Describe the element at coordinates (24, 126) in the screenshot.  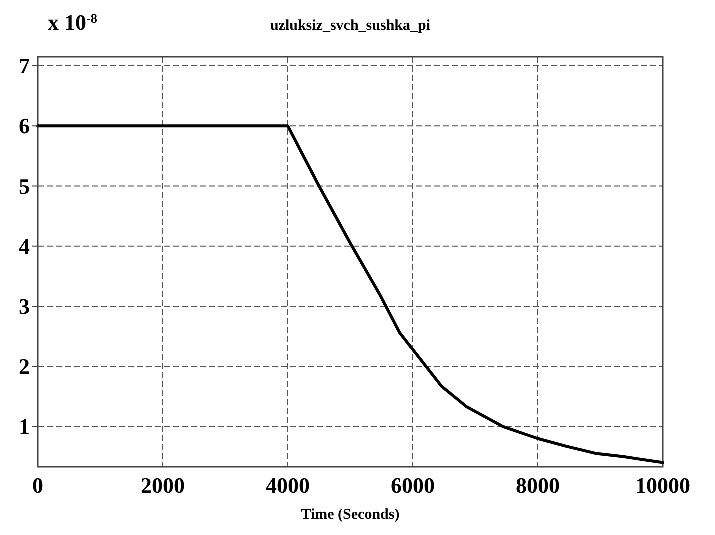
I see `y-tick-label: 6` at that location.